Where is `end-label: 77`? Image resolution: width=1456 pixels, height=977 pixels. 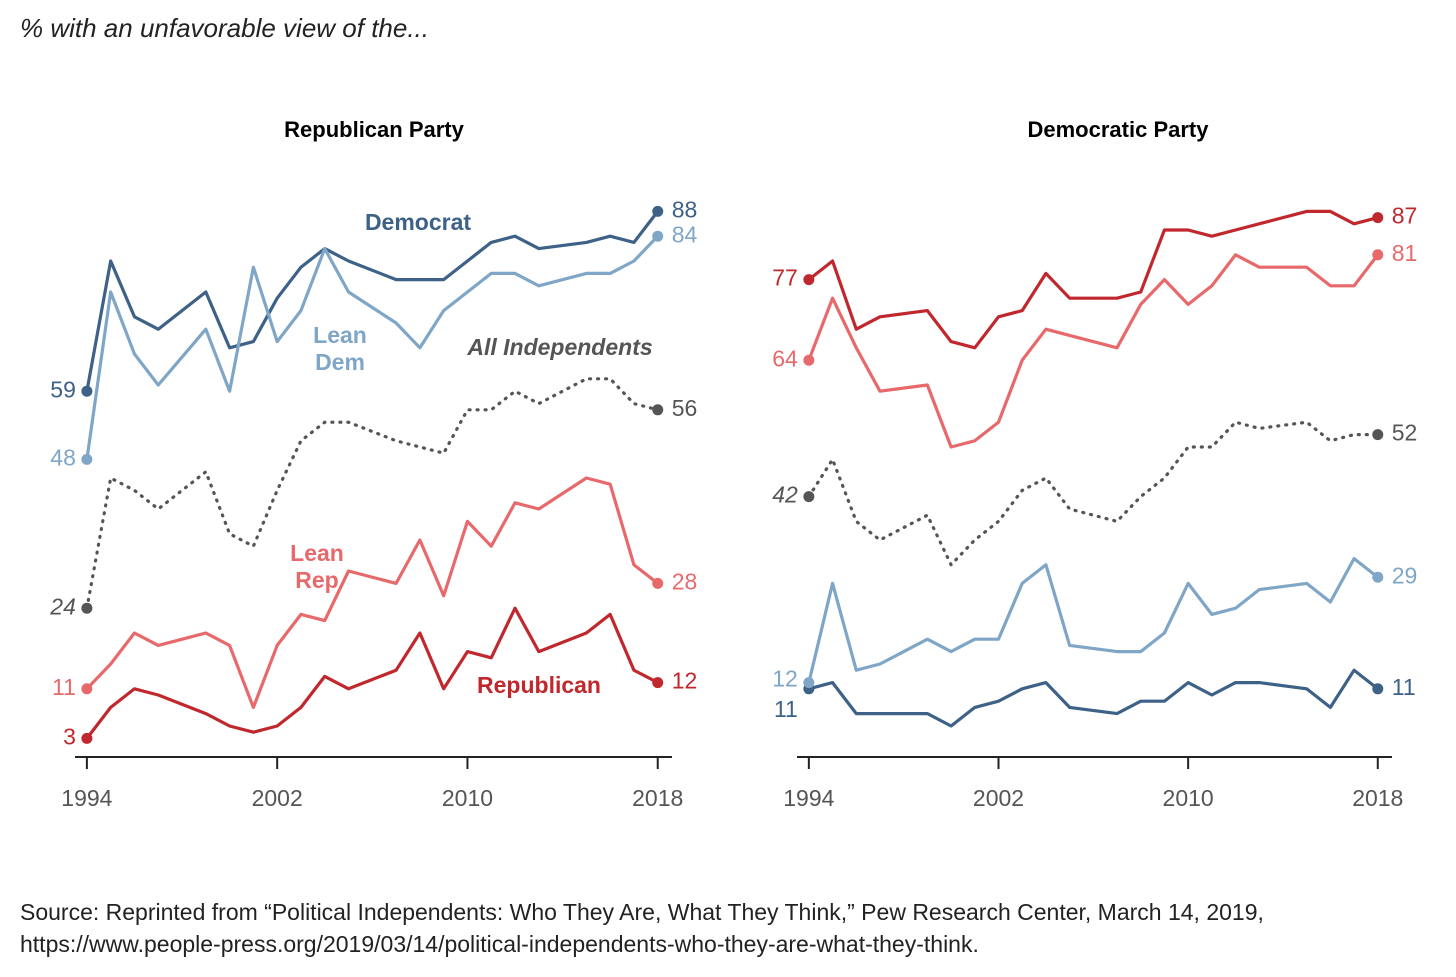 end-label: 77 is located at coordinates (785, 278).